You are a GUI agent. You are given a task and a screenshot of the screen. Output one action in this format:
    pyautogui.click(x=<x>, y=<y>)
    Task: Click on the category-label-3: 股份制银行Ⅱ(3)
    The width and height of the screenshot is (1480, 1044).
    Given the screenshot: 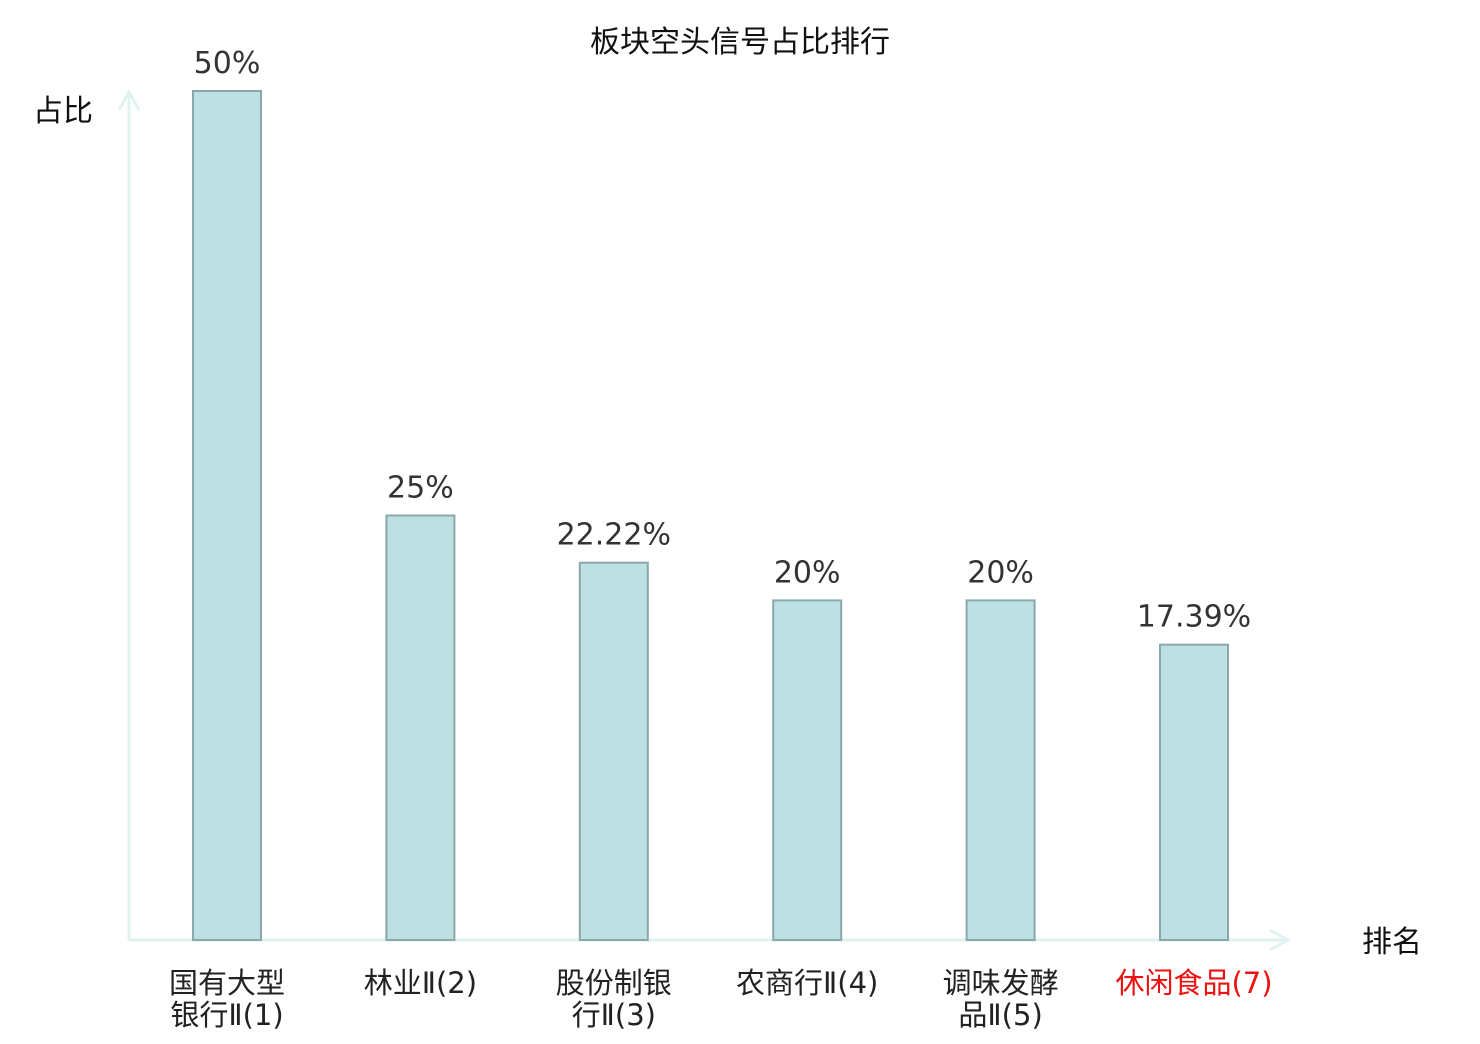 What is the action you would take?
    pyautogui.click(x=614, y=999)
    